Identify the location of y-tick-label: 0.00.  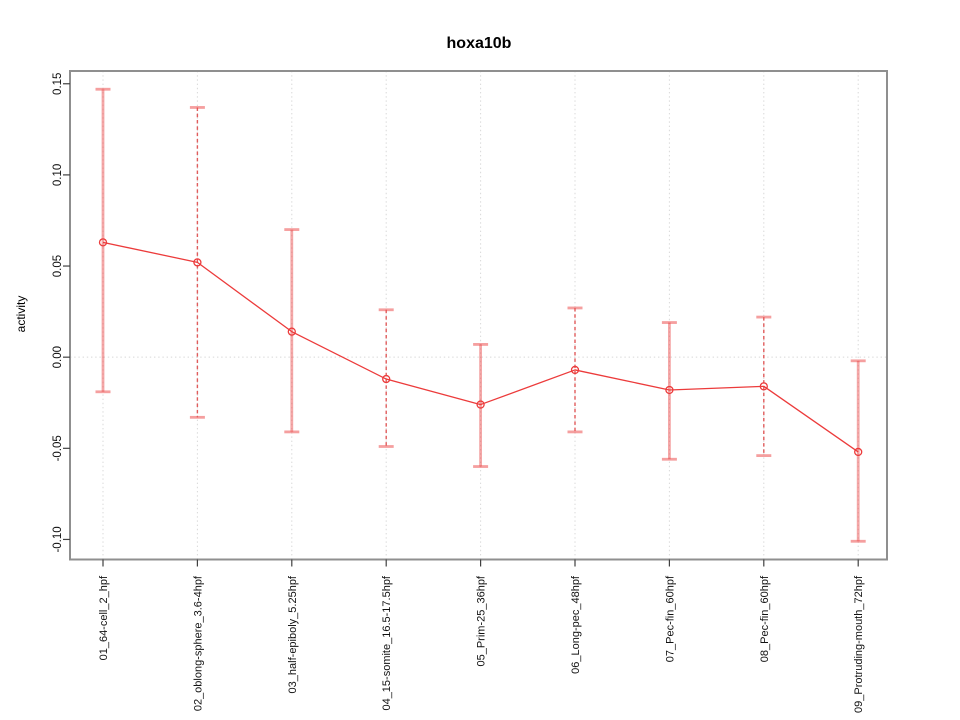
(58, 357).